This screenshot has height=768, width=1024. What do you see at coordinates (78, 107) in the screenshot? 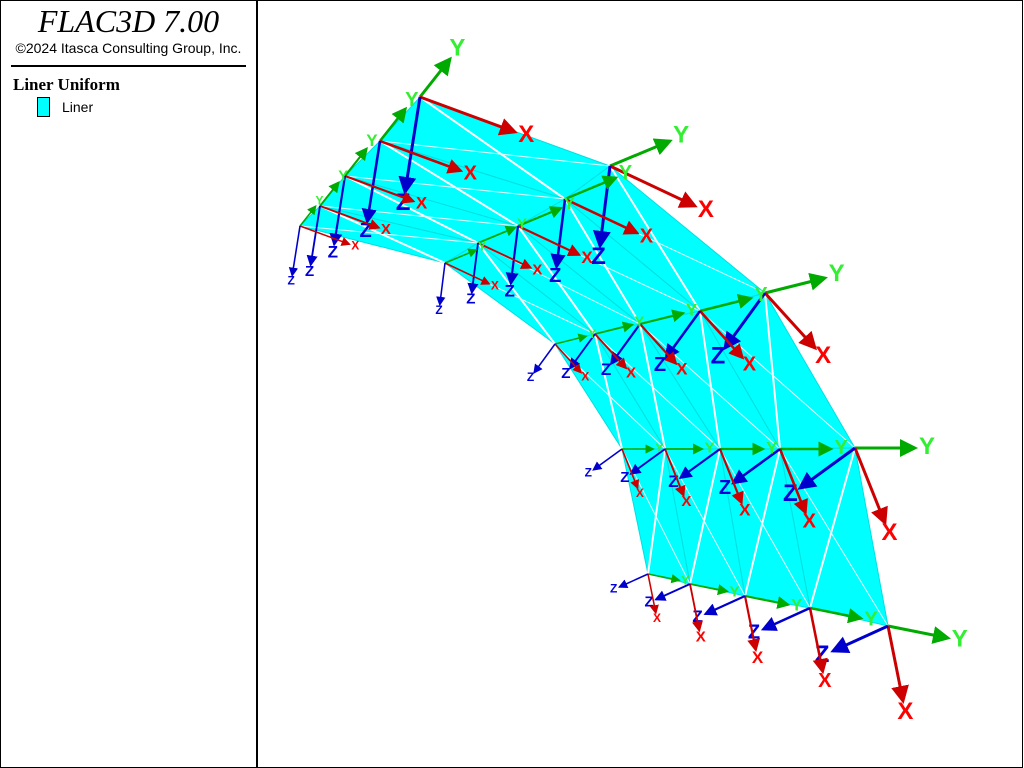
I see `legend-label: Liner` at bounding box center [78, 107].